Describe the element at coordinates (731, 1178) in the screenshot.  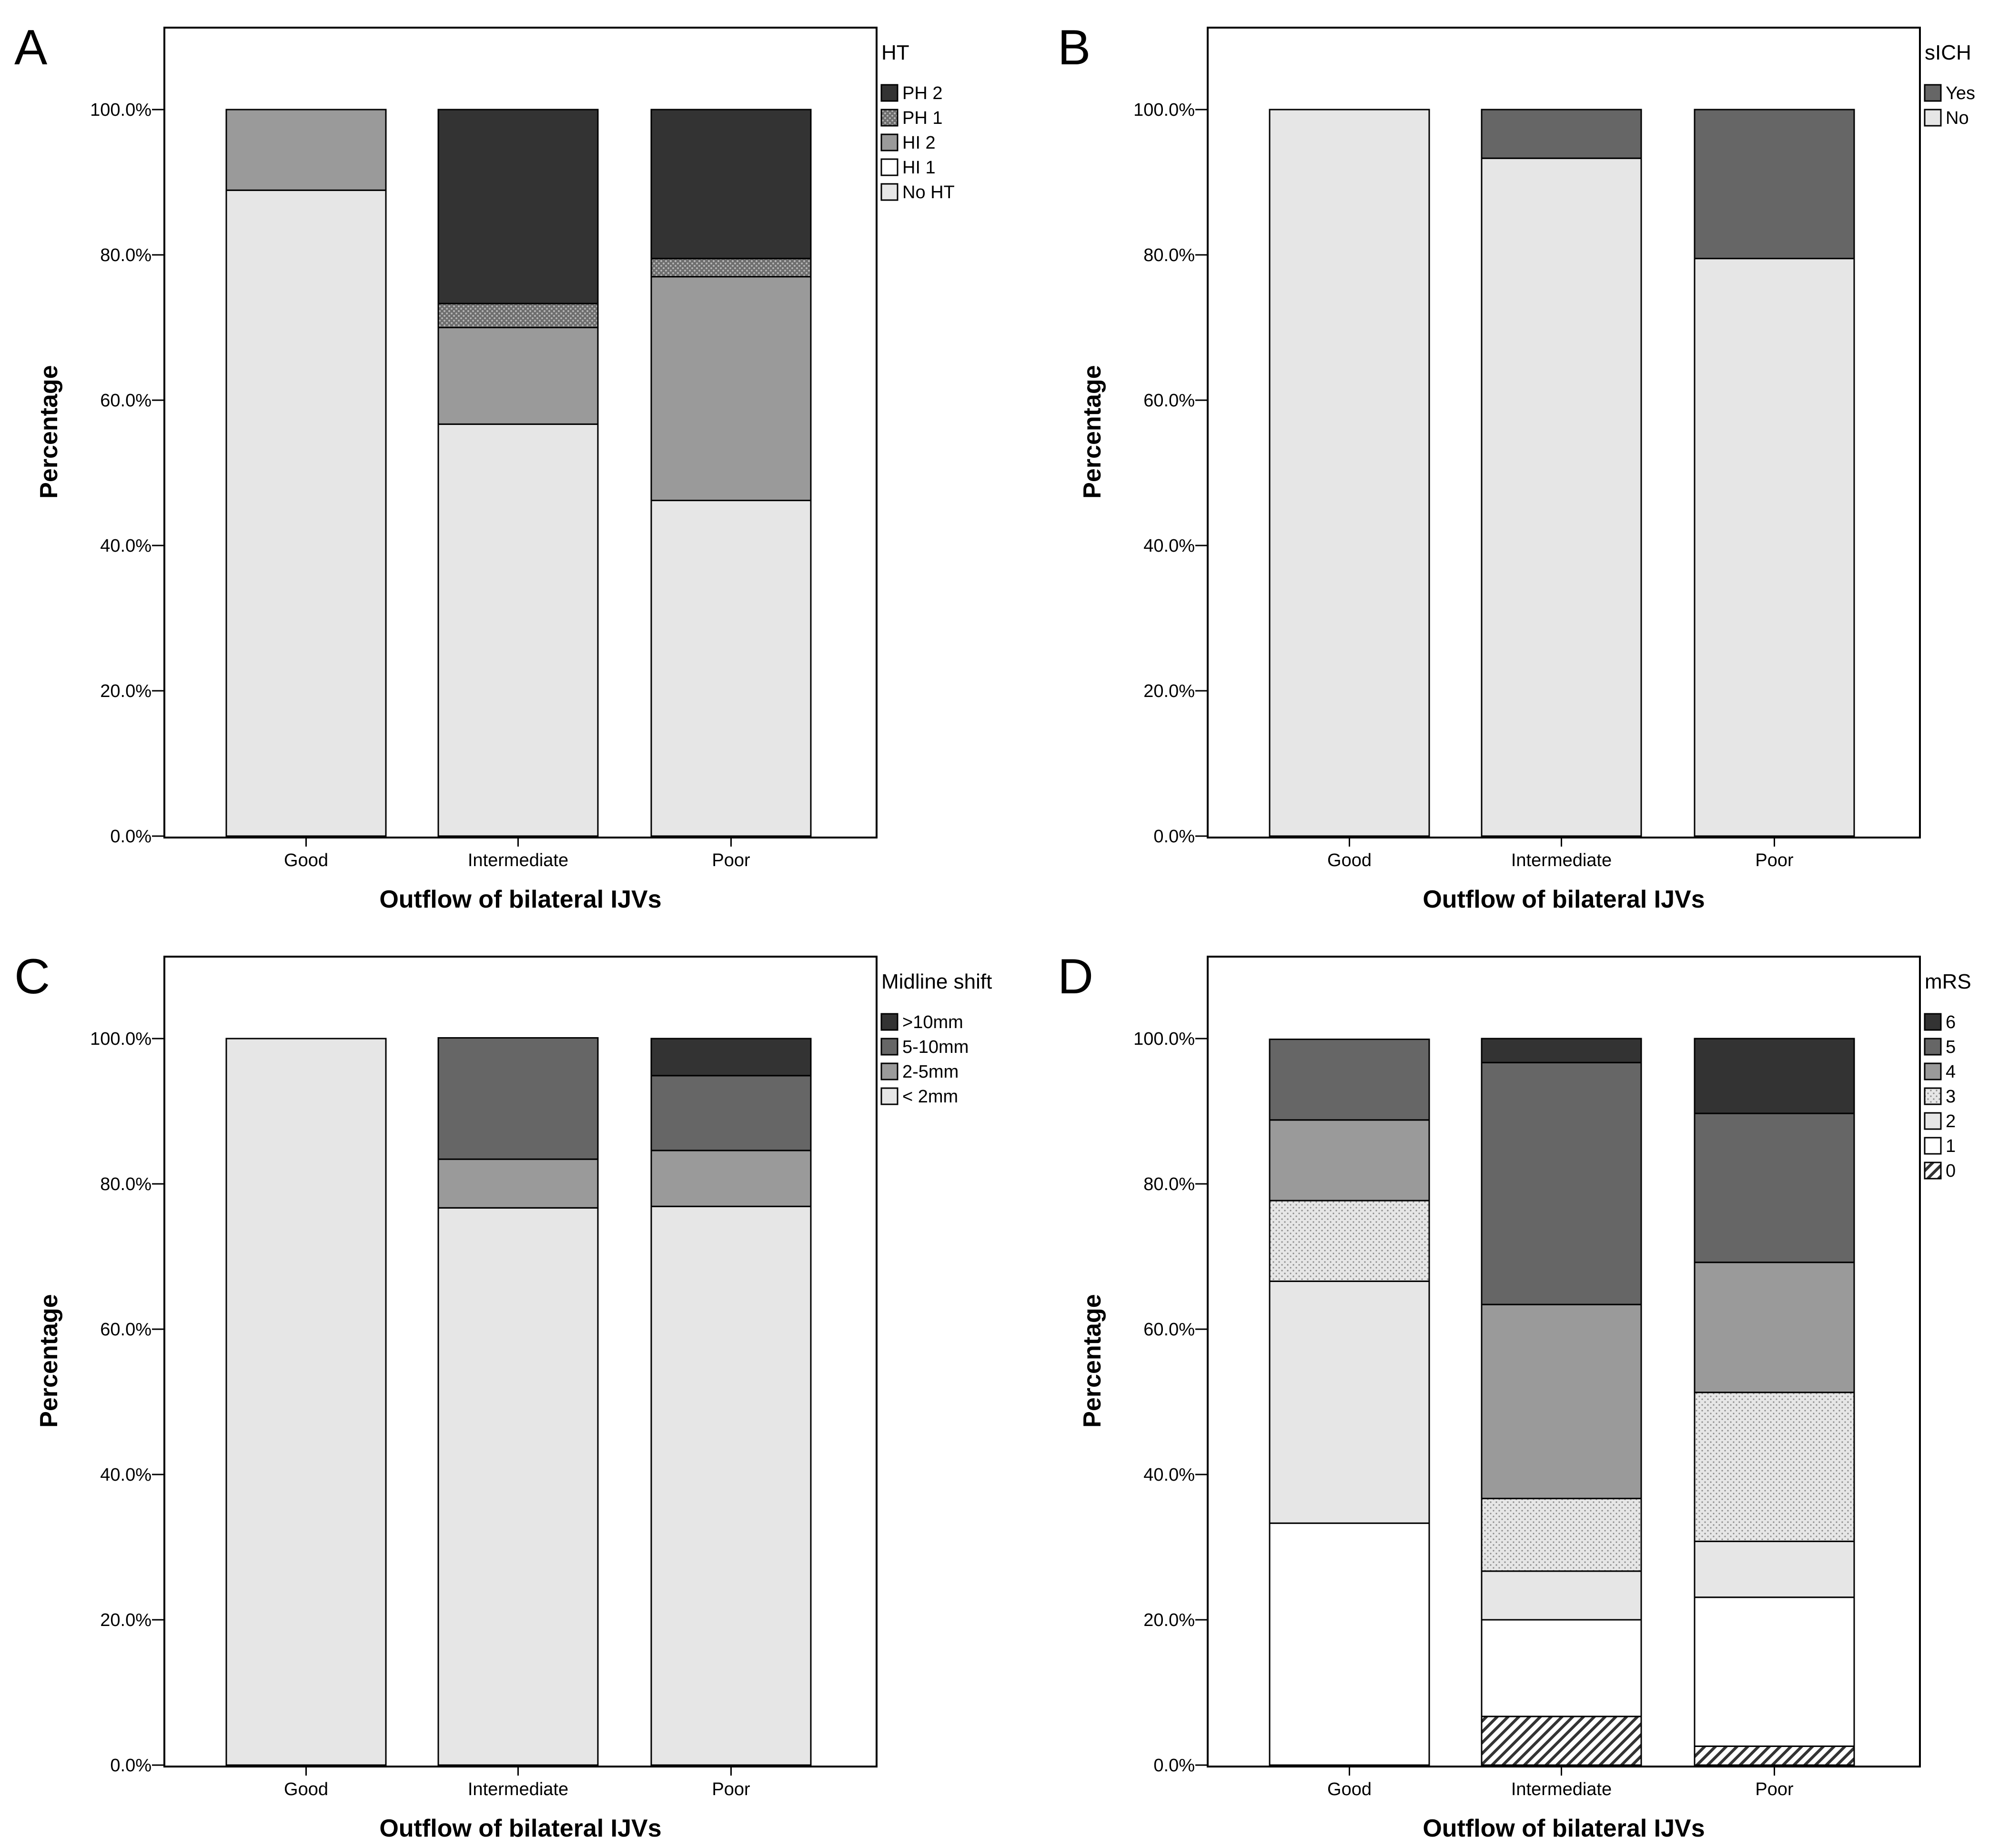
I see `bar-segment-poor-2-5mm` at that location.